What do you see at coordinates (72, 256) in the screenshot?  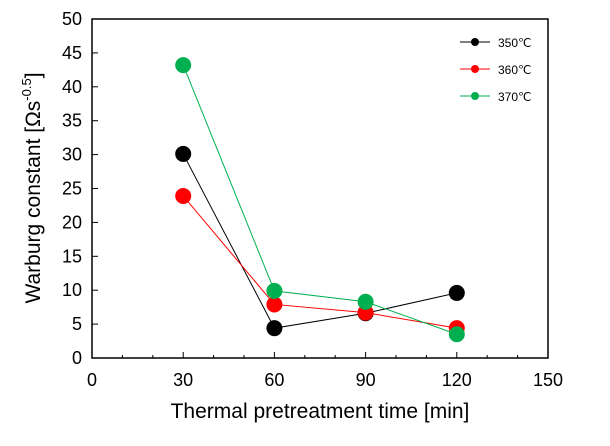 I see `y-tick-label: 15` at bounding box center [72, 256].